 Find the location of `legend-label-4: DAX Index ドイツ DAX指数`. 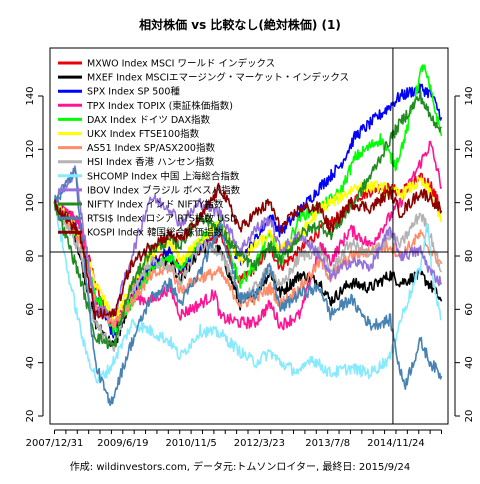

legend-label-4: DAX Index ドイツ DAX指数 is located at coordinates (149, 120).